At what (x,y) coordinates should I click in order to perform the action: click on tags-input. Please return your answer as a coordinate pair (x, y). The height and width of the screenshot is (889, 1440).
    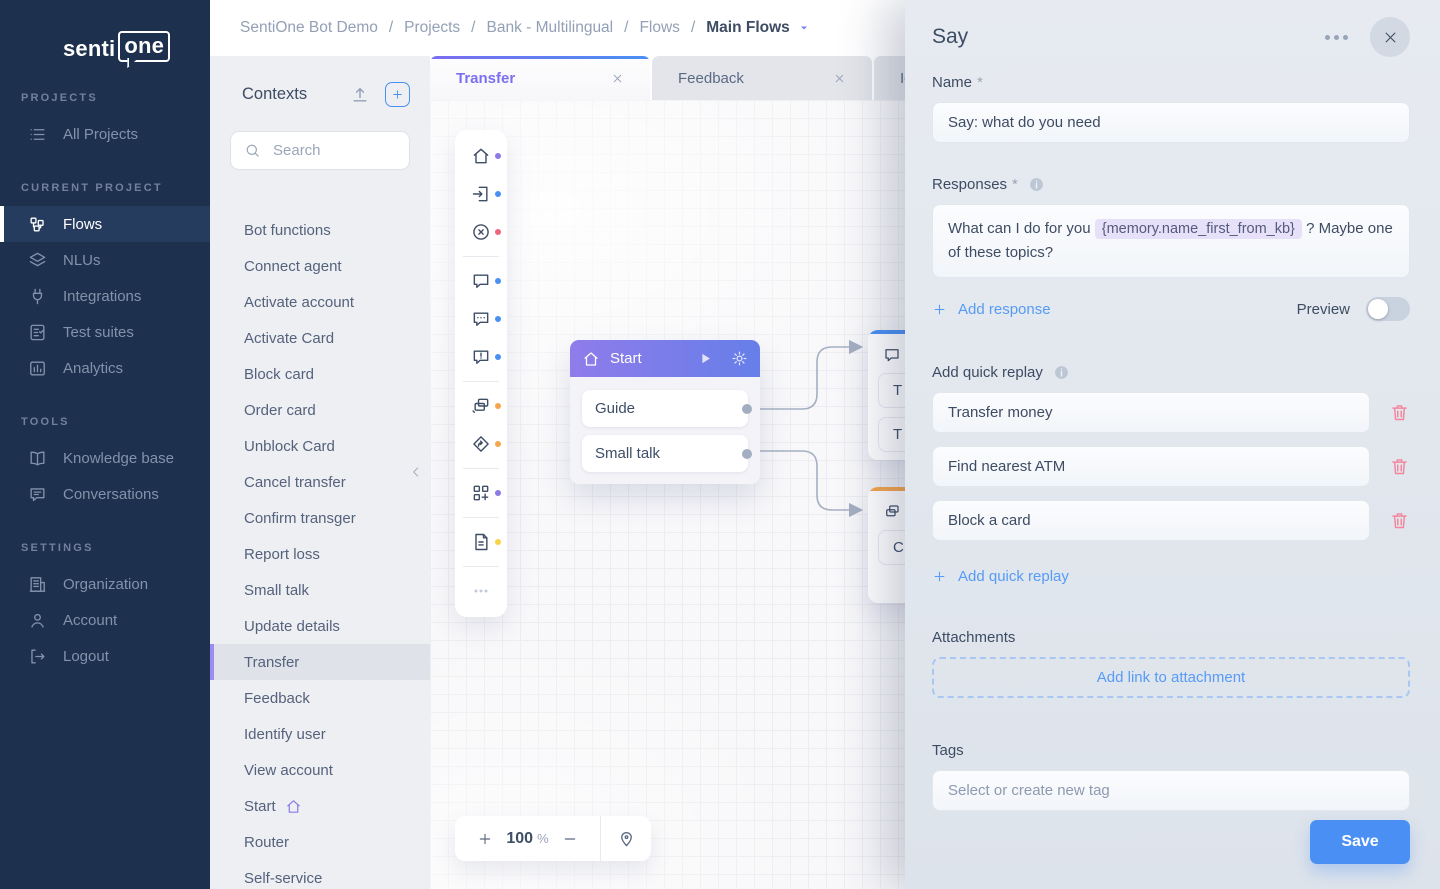
    Looking at the image, I should click on (1171, 791).